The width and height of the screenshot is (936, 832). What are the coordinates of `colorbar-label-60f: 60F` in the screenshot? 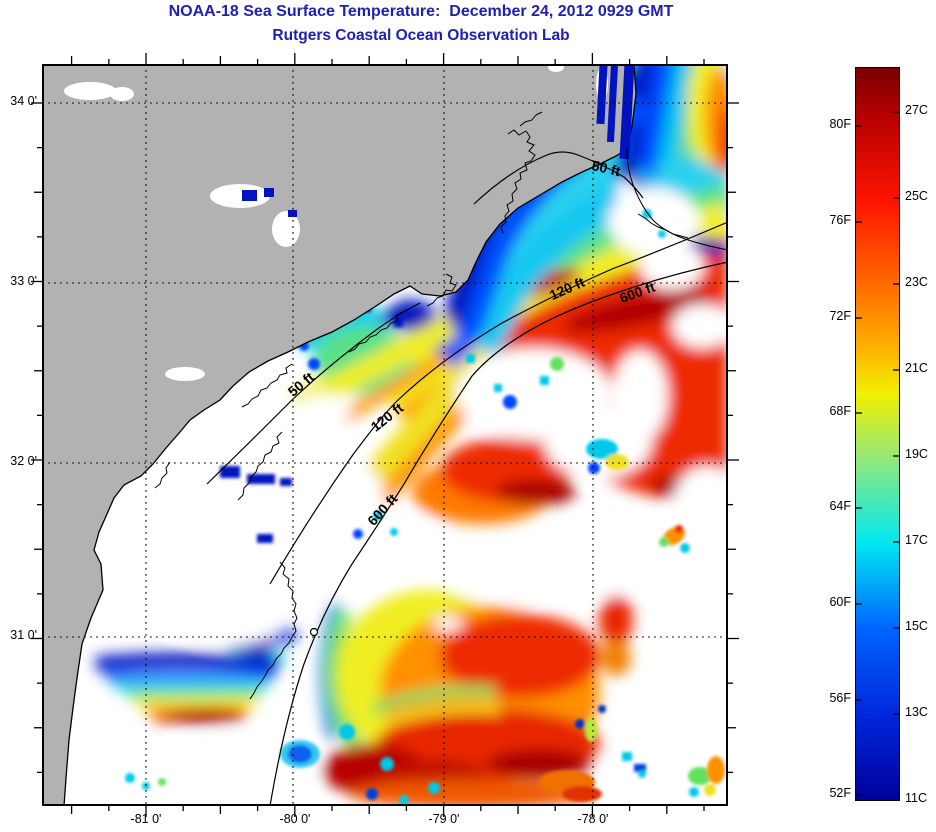 It's located at (840, 602).